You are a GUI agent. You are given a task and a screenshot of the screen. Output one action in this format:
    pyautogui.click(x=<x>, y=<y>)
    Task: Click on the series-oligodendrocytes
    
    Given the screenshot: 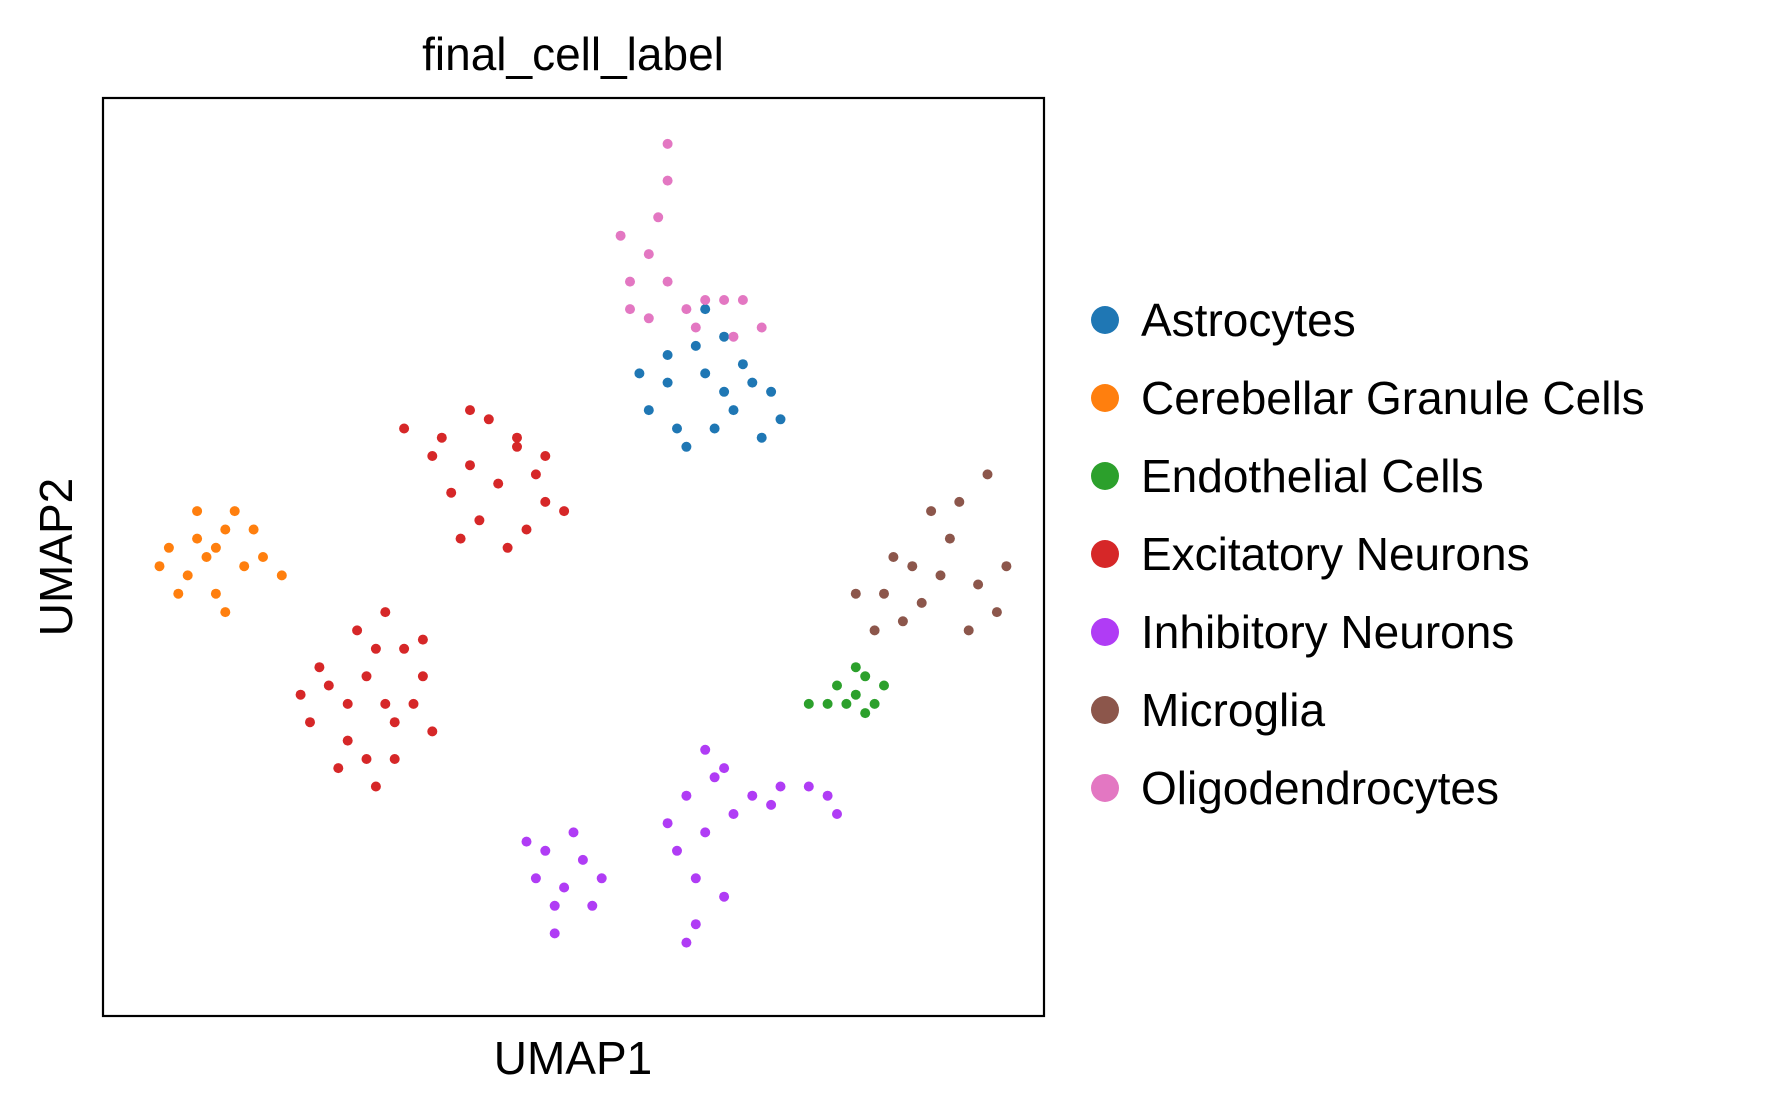 What is the action you would take?
    pyautogui.click(x=691, y=240)
    